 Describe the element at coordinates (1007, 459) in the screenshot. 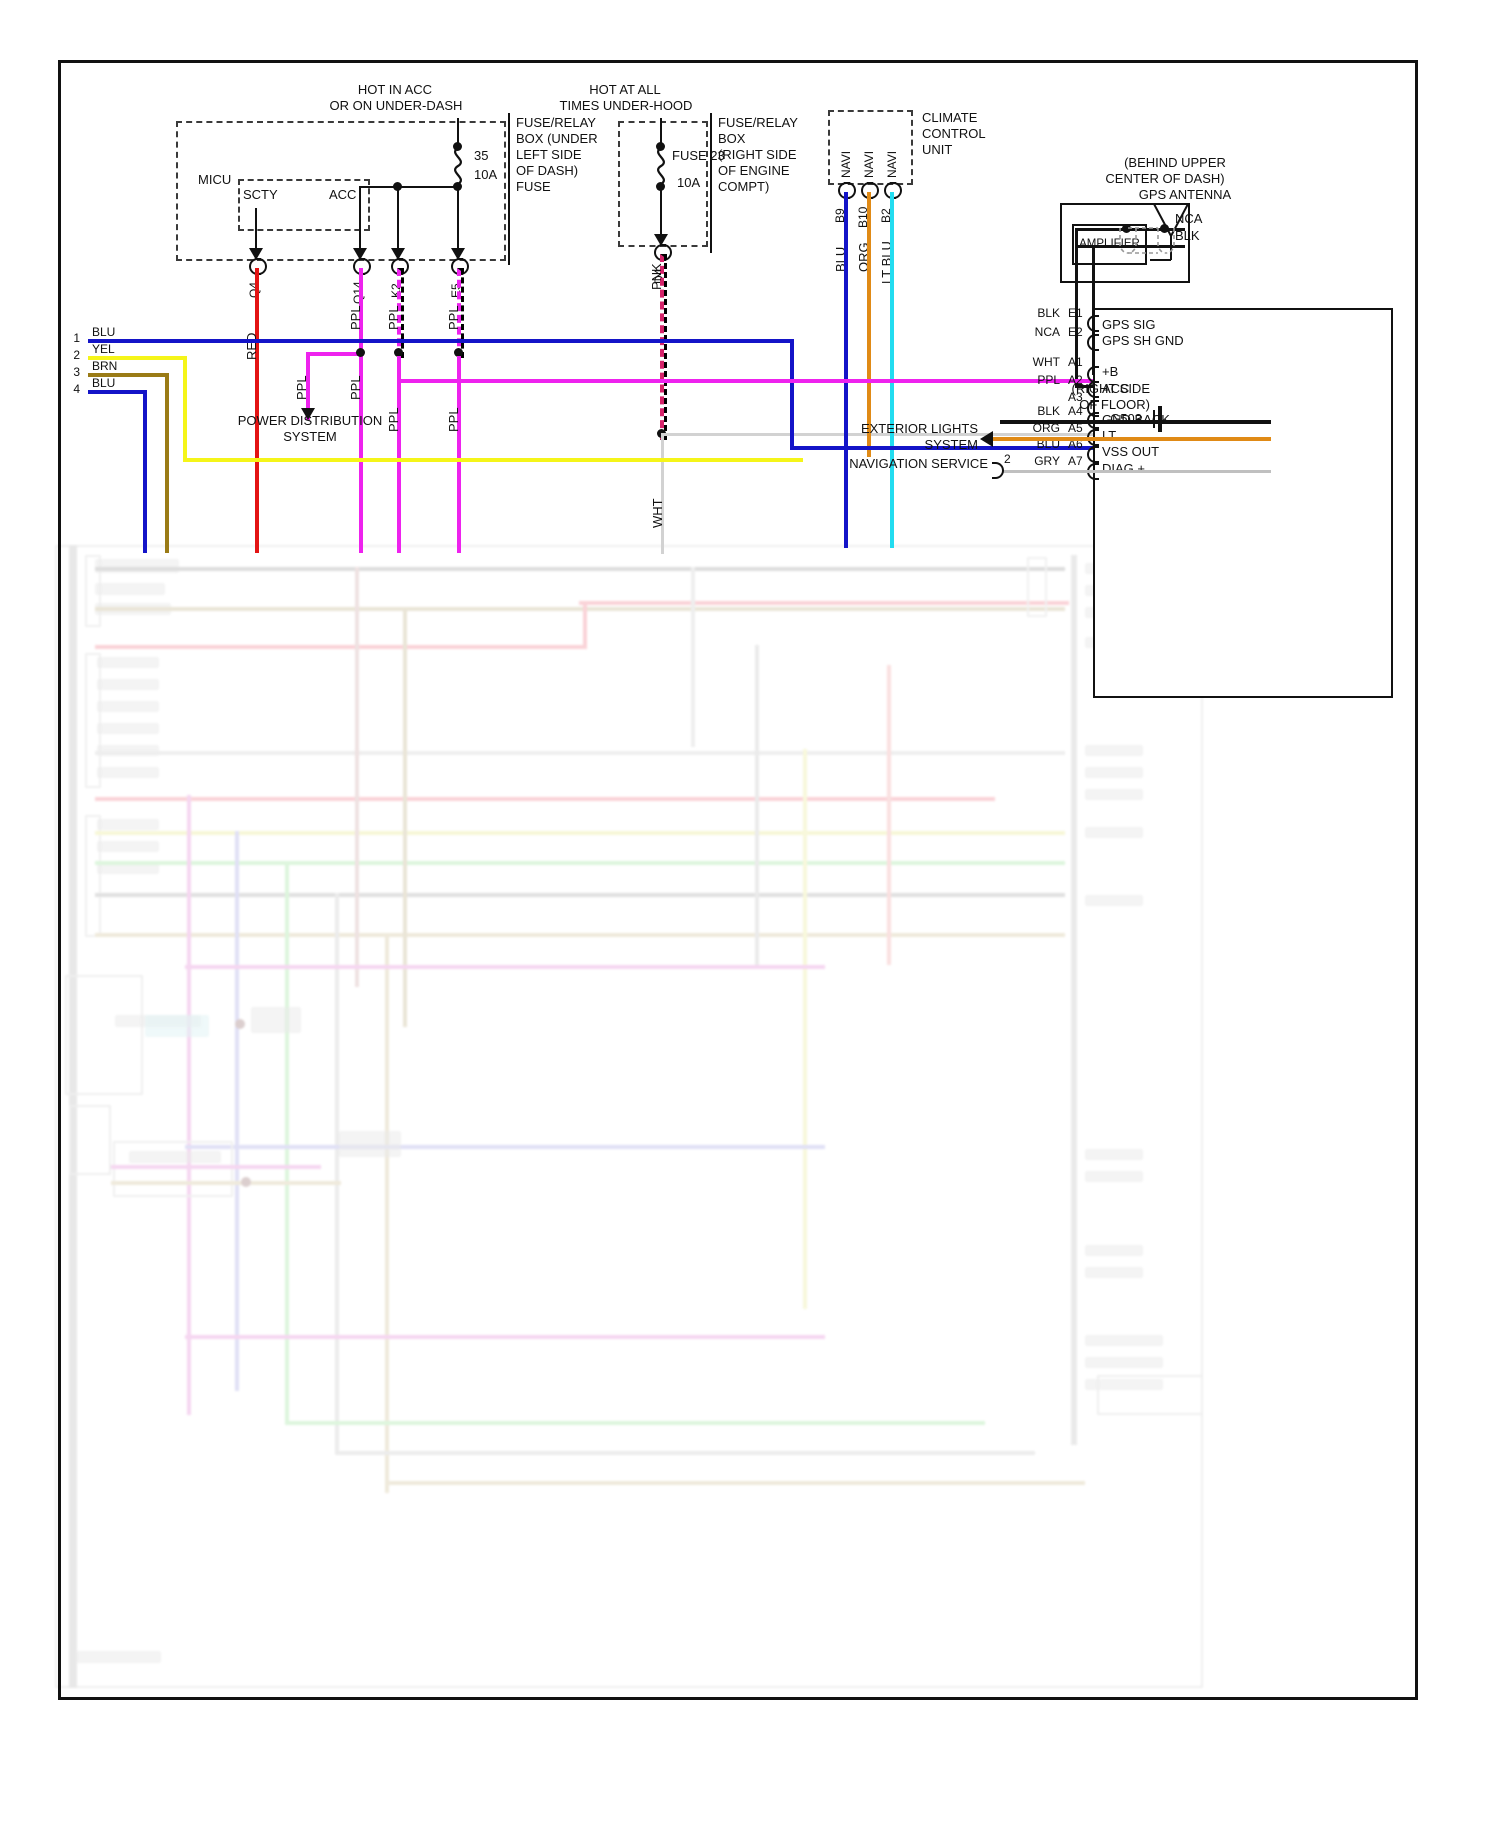

I see `nav-service-pin: 2` at that location.